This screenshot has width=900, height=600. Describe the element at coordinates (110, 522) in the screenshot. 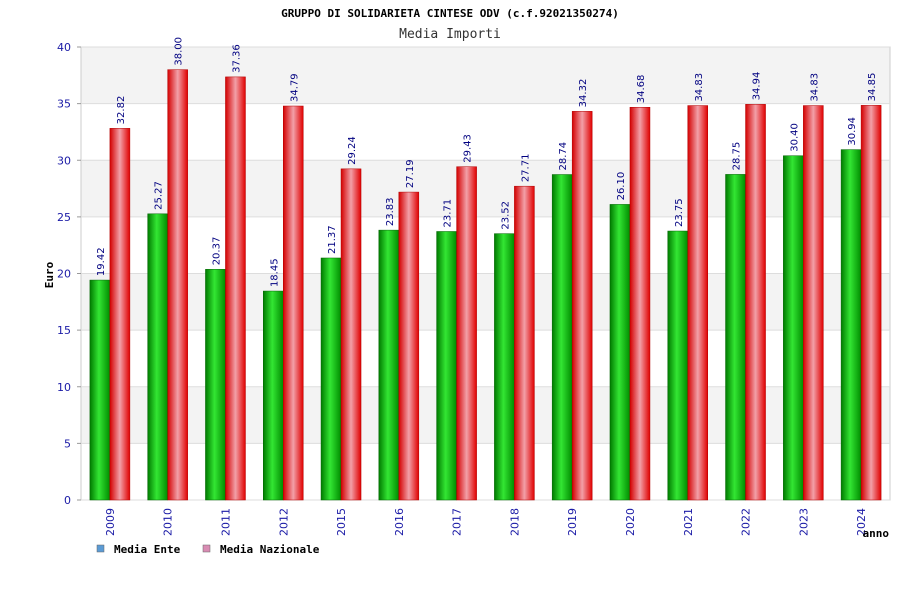

I see `x-tick-label: 2009` at that location.